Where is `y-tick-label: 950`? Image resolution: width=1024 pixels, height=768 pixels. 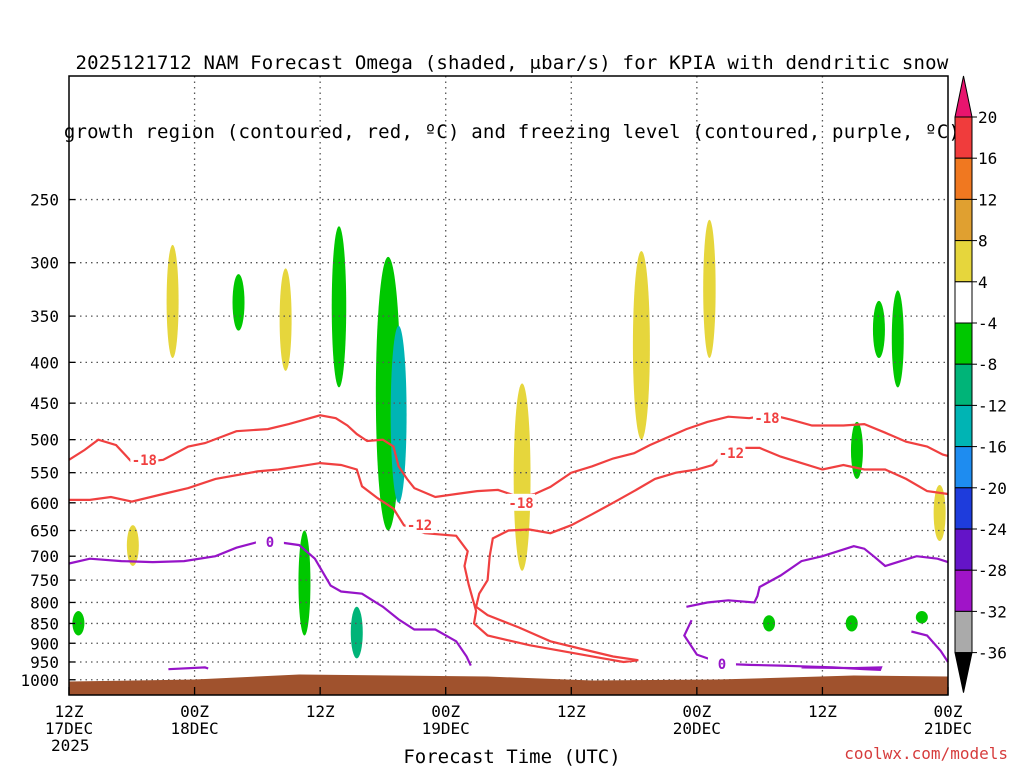
y-tick-label: 950 is located at coordinates (44, 662).